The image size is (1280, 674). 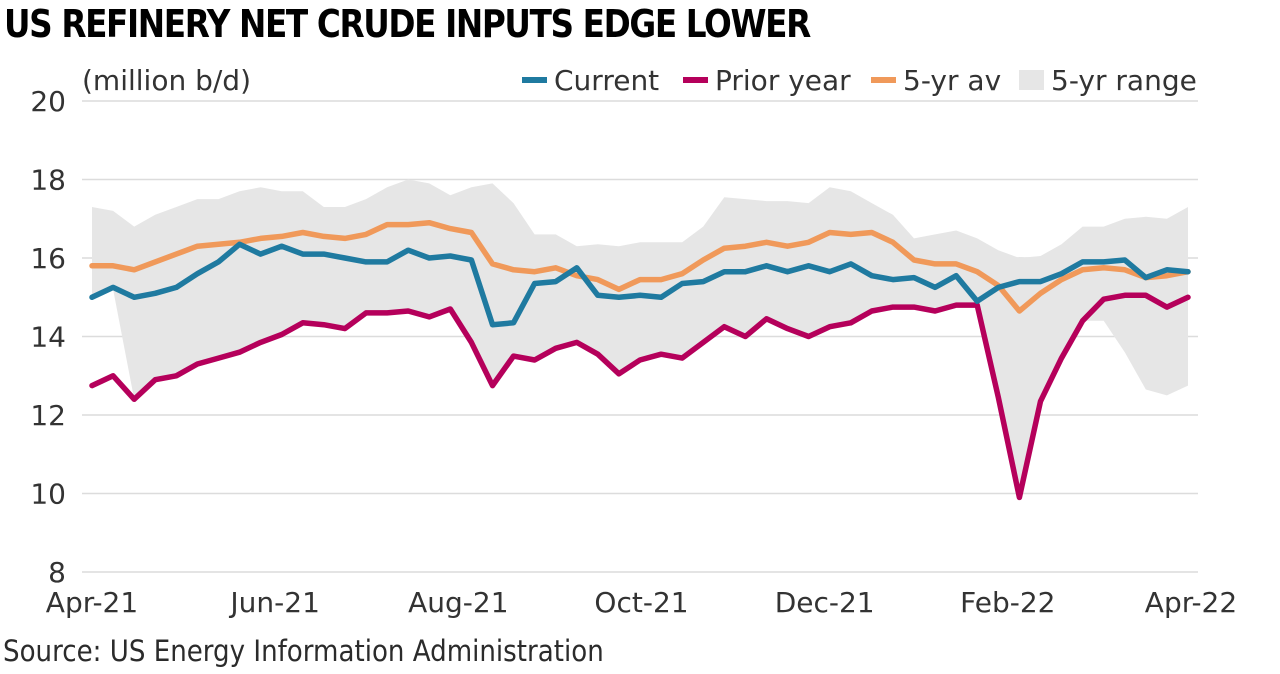 I want to click on y-axis-unit-label: (million b/d), so click(x=166, y=80).